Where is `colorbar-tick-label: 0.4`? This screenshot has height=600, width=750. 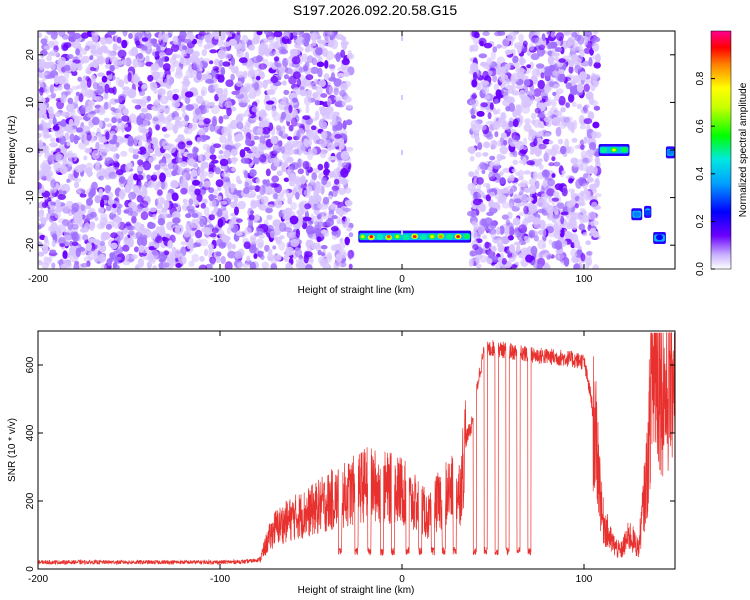 colorbar-tick-label: 0.4 is located at coordinates (700, 173).